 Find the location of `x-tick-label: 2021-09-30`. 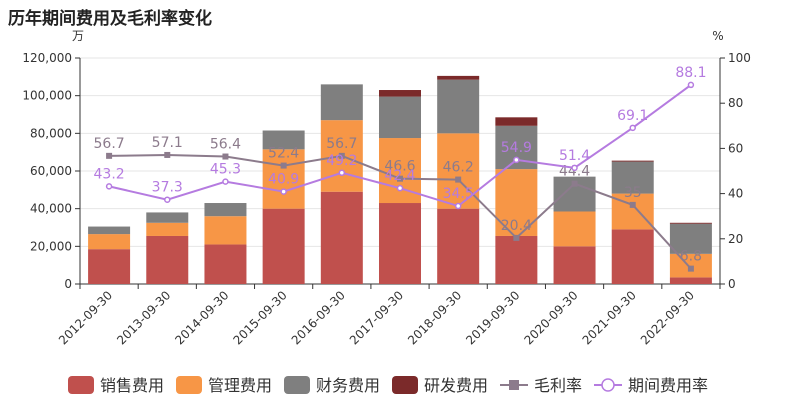

x-tick-label: 2021-09-30 is located at coordinates (609, 317).